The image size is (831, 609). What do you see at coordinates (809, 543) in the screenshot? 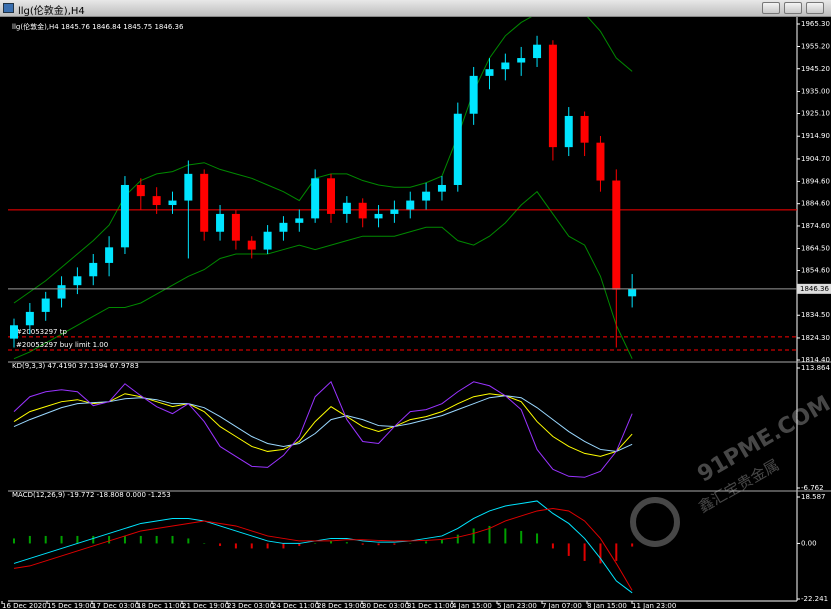
I see `y-tick-label: 0.00` at bounding box center [809, 543].